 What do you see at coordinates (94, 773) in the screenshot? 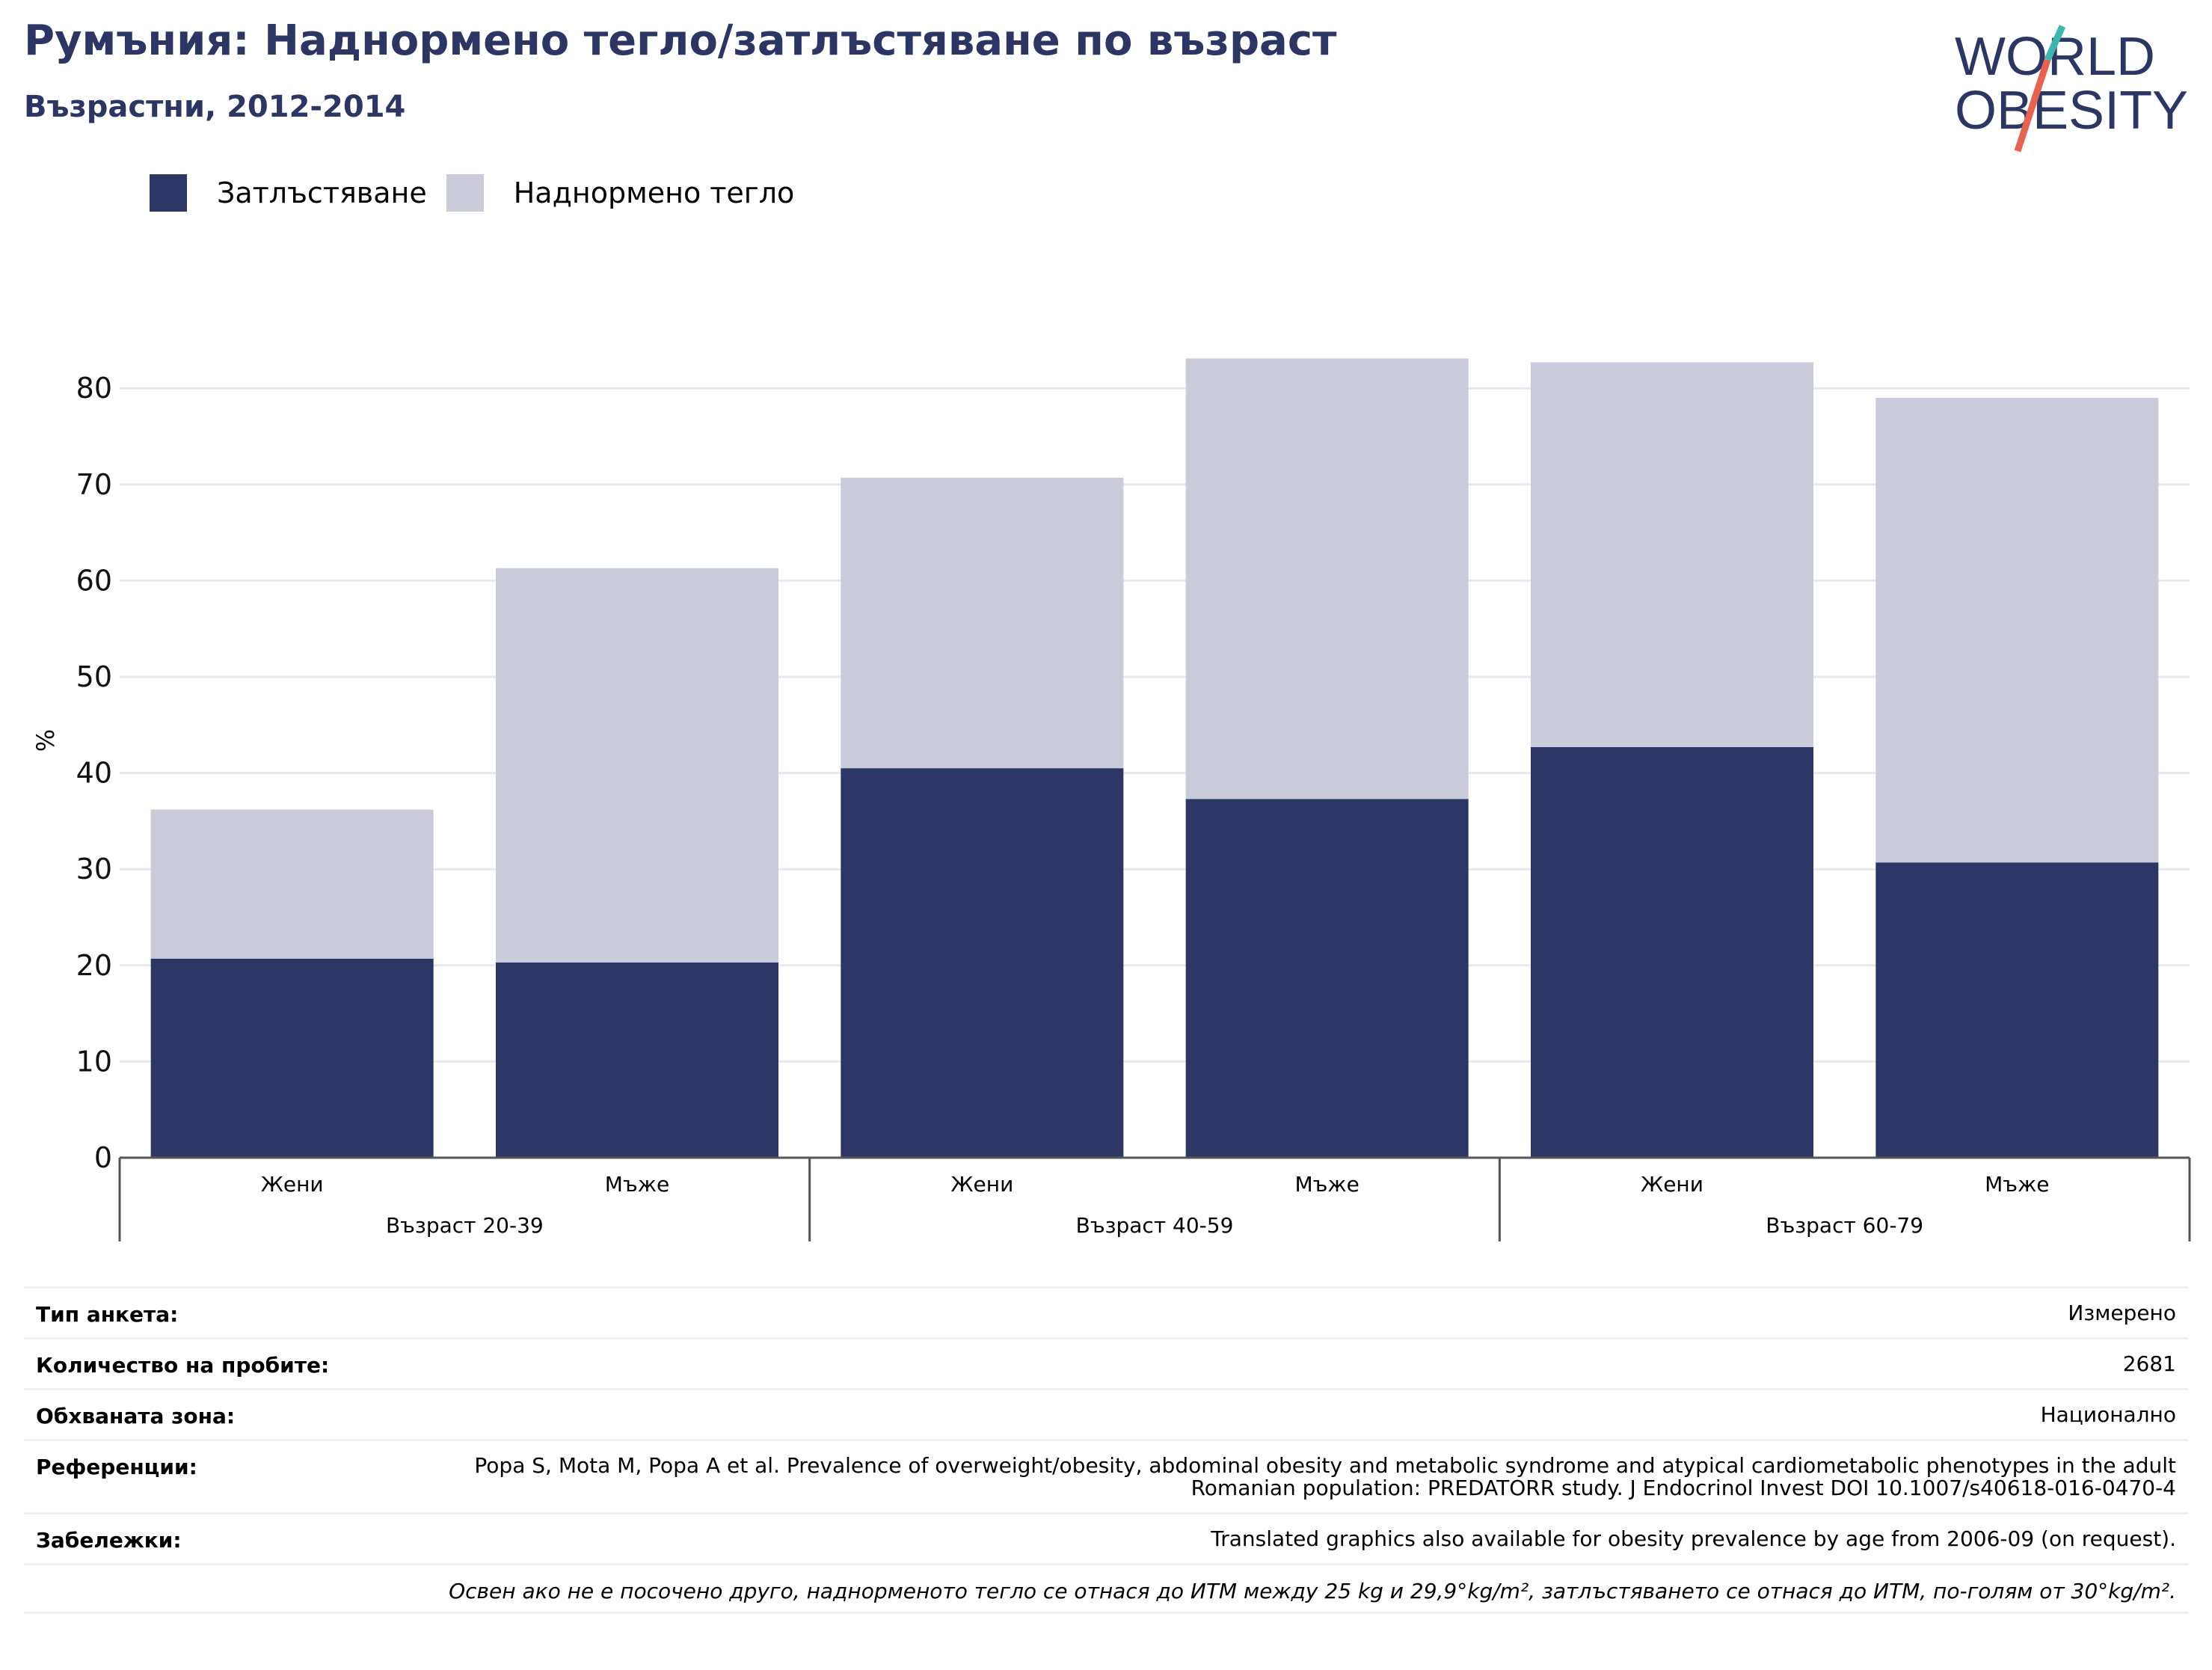
I see `y-tick-label: 40` at bounding box center [94, 773].